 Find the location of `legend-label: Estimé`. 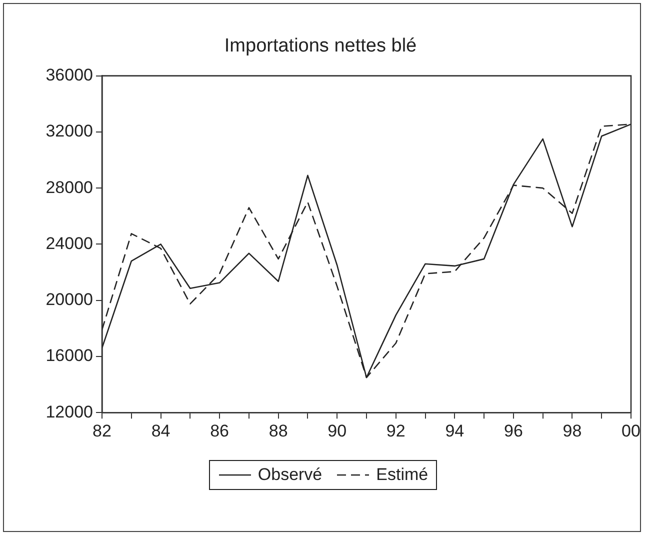

legend-label: Estimé is located at coordinates (402, 475).